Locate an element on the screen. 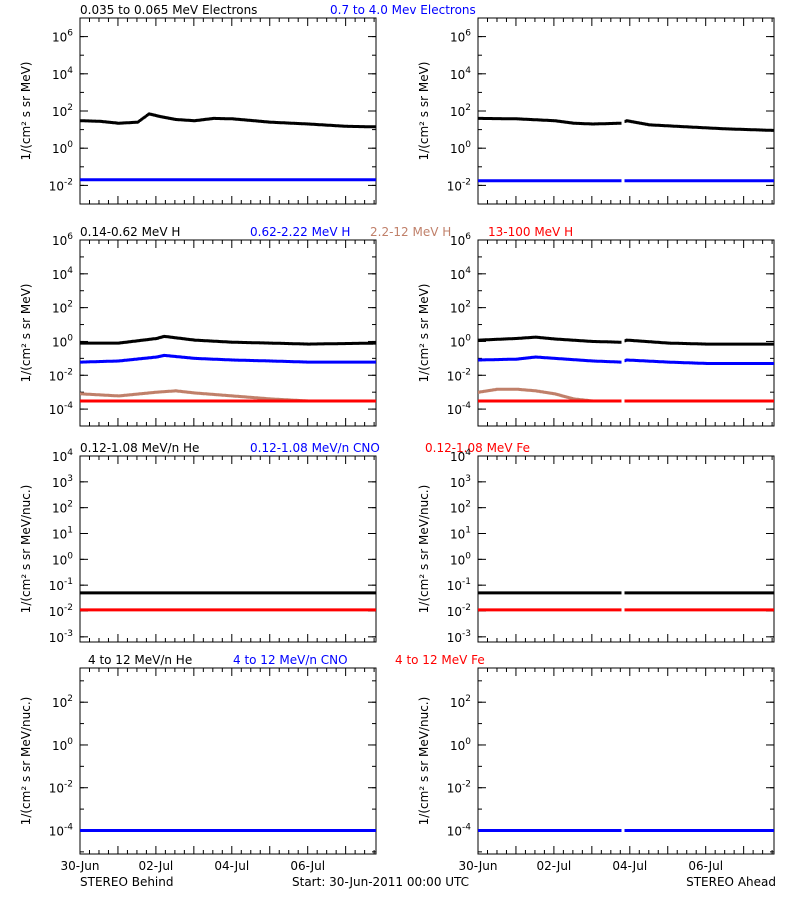 The image size is (800, 900). footer-right-label: STEREO Ahead is located at coordinates (731, 882).